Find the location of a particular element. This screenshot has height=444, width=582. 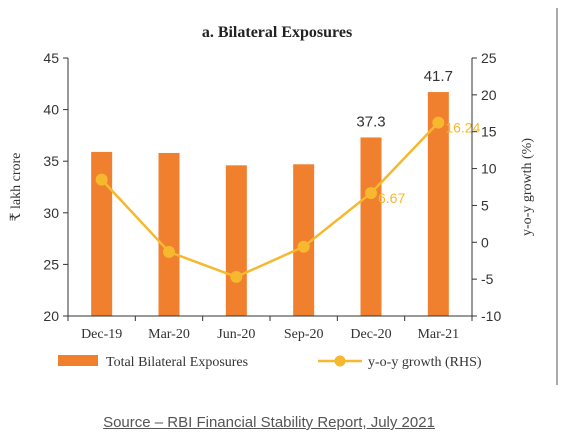

y2-tick-label: 15 is located at coordinates (489, 132).